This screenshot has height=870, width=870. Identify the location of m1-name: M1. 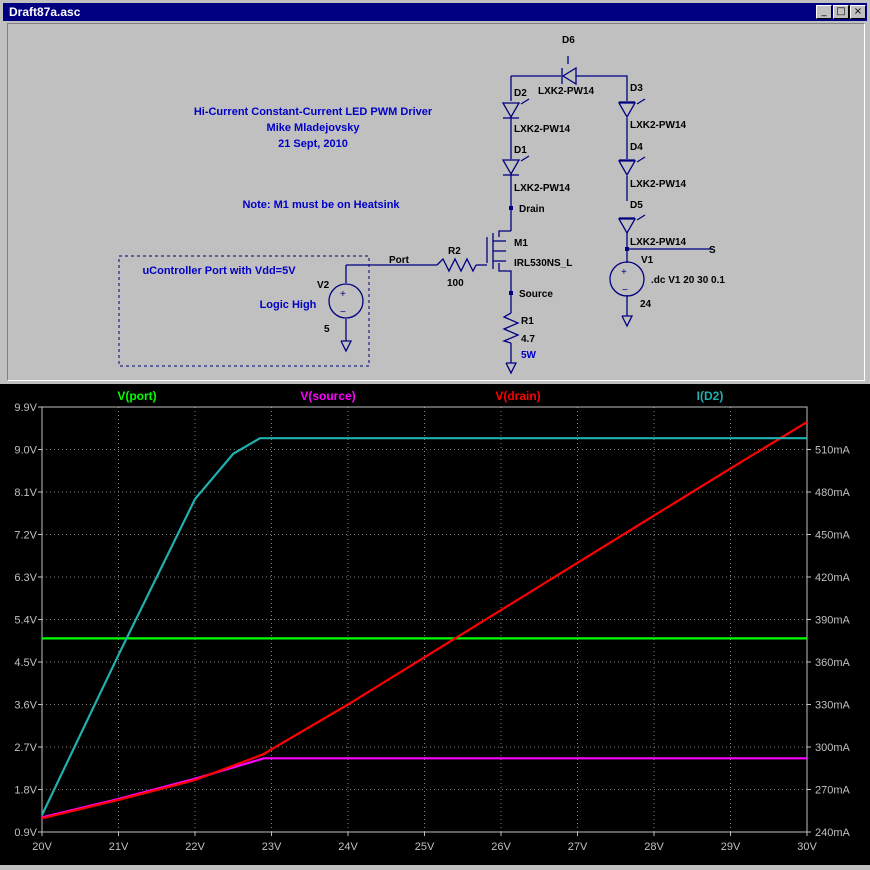
(521, 243).